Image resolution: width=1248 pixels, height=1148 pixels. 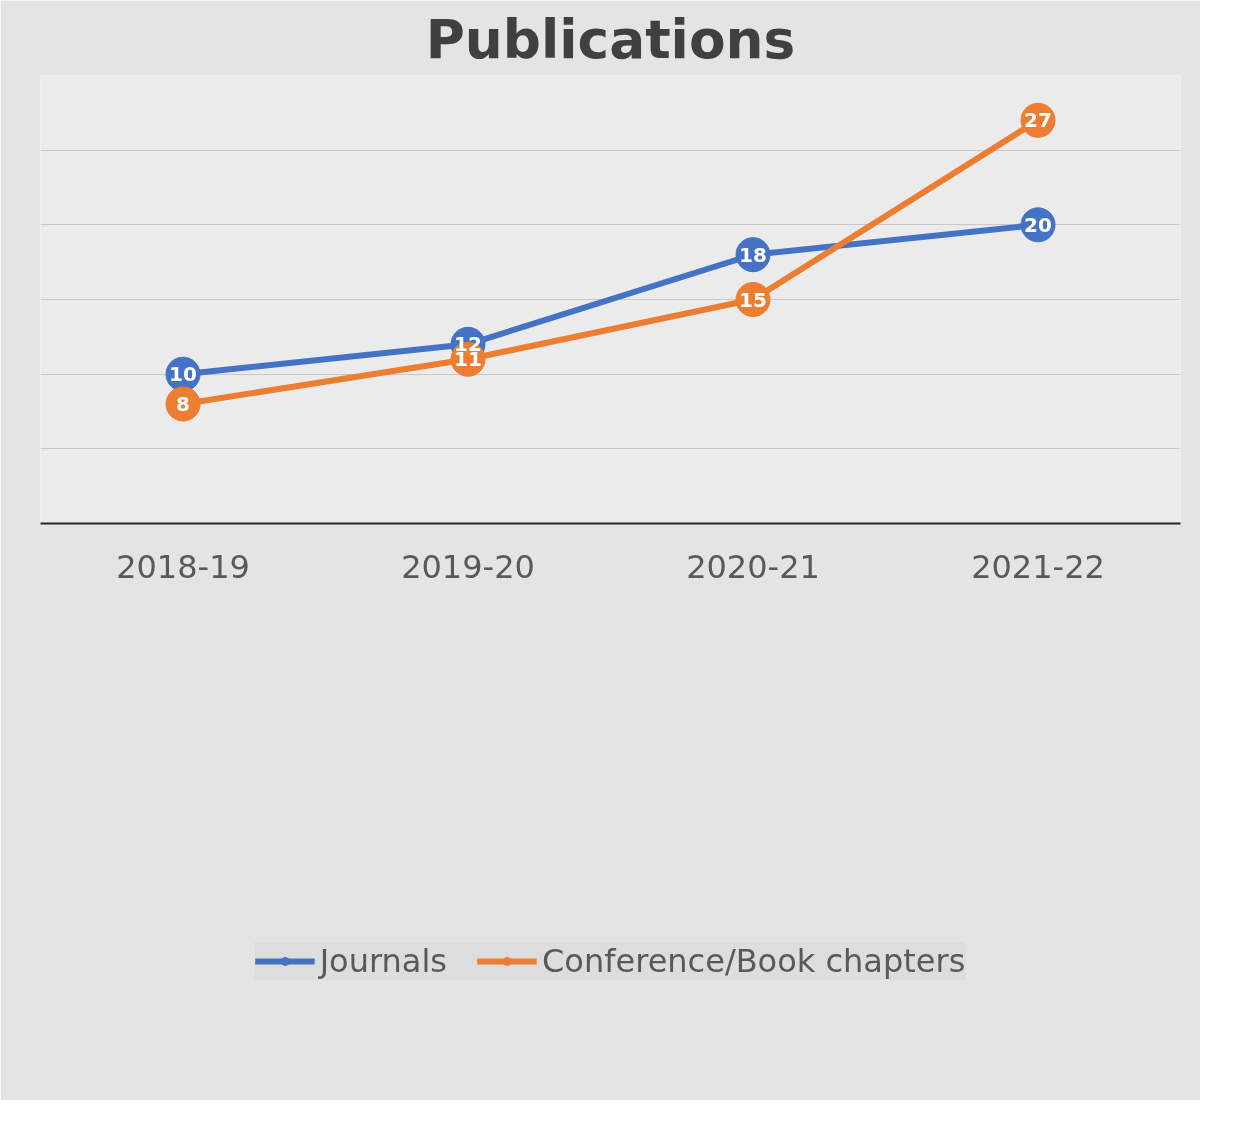 I want to click on x-tick-label: 2018-19, so click(x=183, y=566).